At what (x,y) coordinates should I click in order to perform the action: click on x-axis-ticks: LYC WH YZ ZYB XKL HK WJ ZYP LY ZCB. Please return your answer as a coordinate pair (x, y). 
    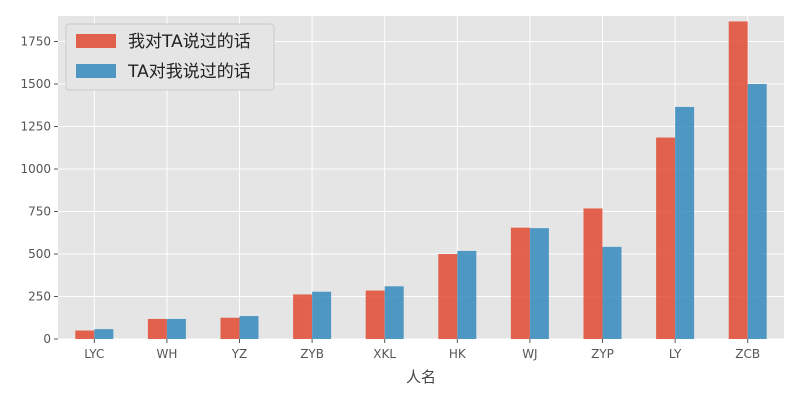
    Looking at the image, I should click on (422, 350).